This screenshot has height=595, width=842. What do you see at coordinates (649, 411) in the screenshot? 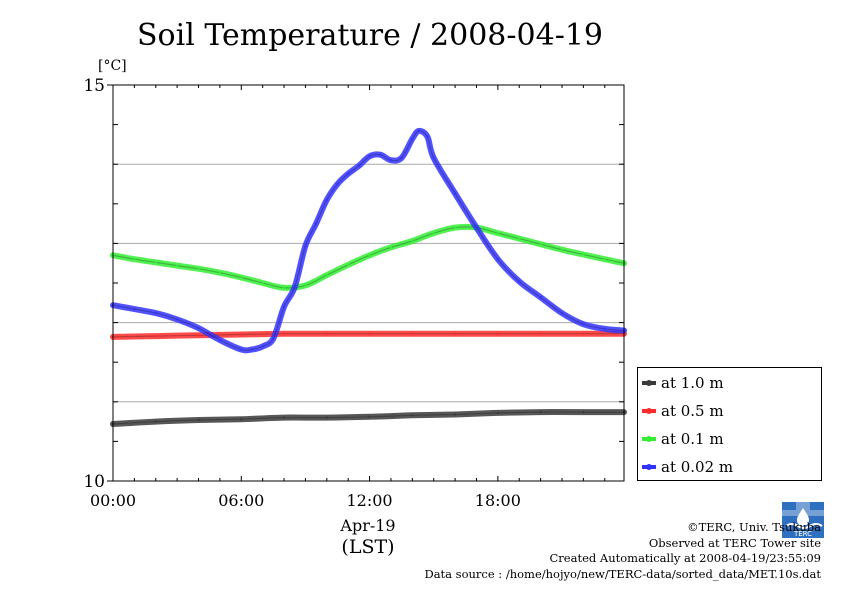
I see `legend-swatch-05m` at bounding box center [649, 411].